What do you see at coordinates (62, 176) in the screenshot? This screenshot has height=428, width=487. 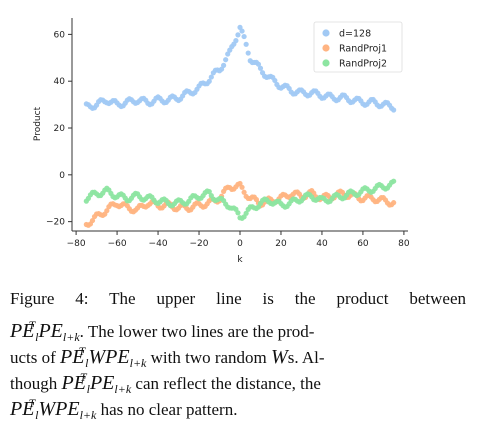 I see `y-tick-label: 0` at bounding box center [62, 176].